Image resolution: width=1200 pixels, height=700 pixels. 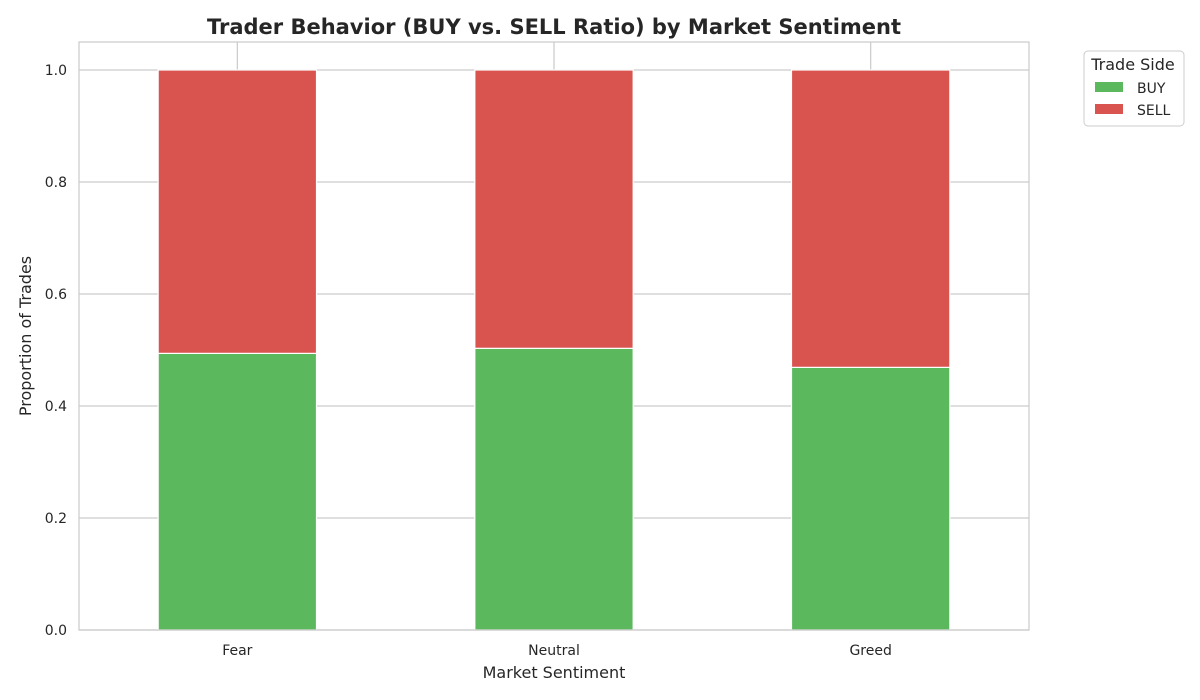 What do you see at coordinates (870, 651) in the screenshot?
I see `x-tick-label: Greed` at bounding box center [870, 651].